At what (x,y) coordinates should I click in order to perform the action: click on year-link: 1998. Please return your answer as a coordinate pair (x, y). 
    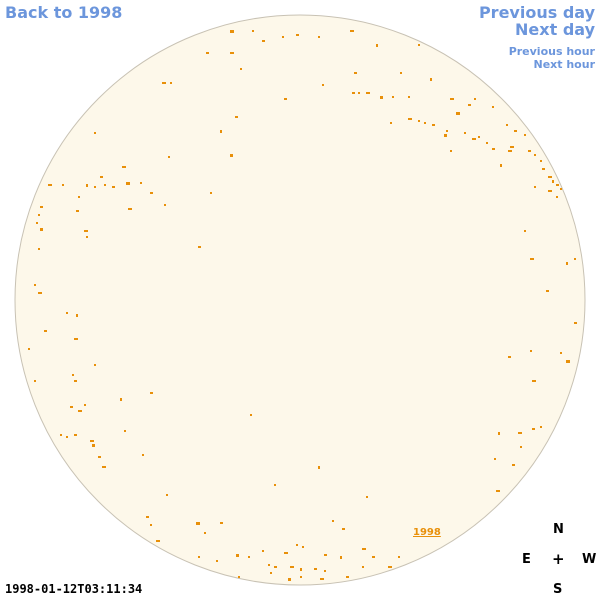
    Looking at the image, I should click on (427, 532).